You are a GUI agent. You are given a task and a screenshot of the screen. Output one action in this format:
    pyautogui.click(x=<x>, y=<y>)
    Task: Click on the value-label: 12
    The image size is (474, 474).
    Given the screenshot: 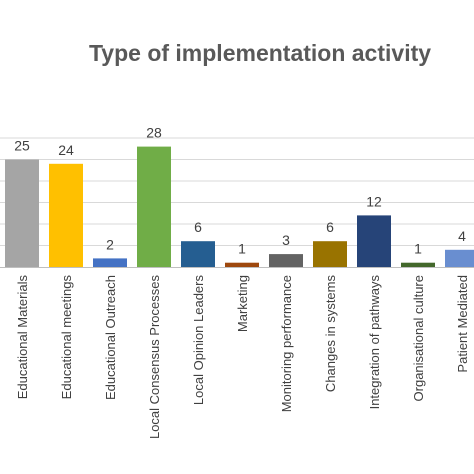 What is the action you would take?
    pyautogui.click(x=374, y=201)
    